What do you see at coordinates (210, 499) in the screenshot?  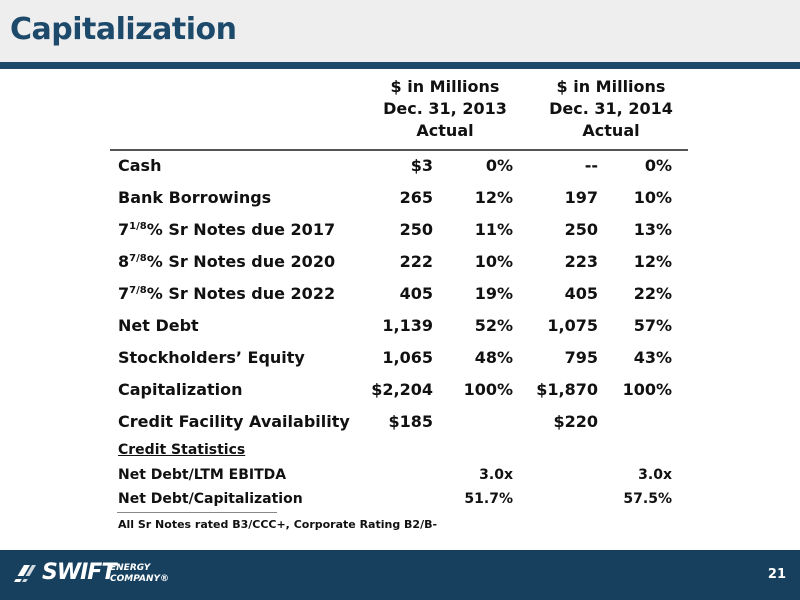 I see `row-label: Net Debt/Capitalization` at bounding box center [210, 499].